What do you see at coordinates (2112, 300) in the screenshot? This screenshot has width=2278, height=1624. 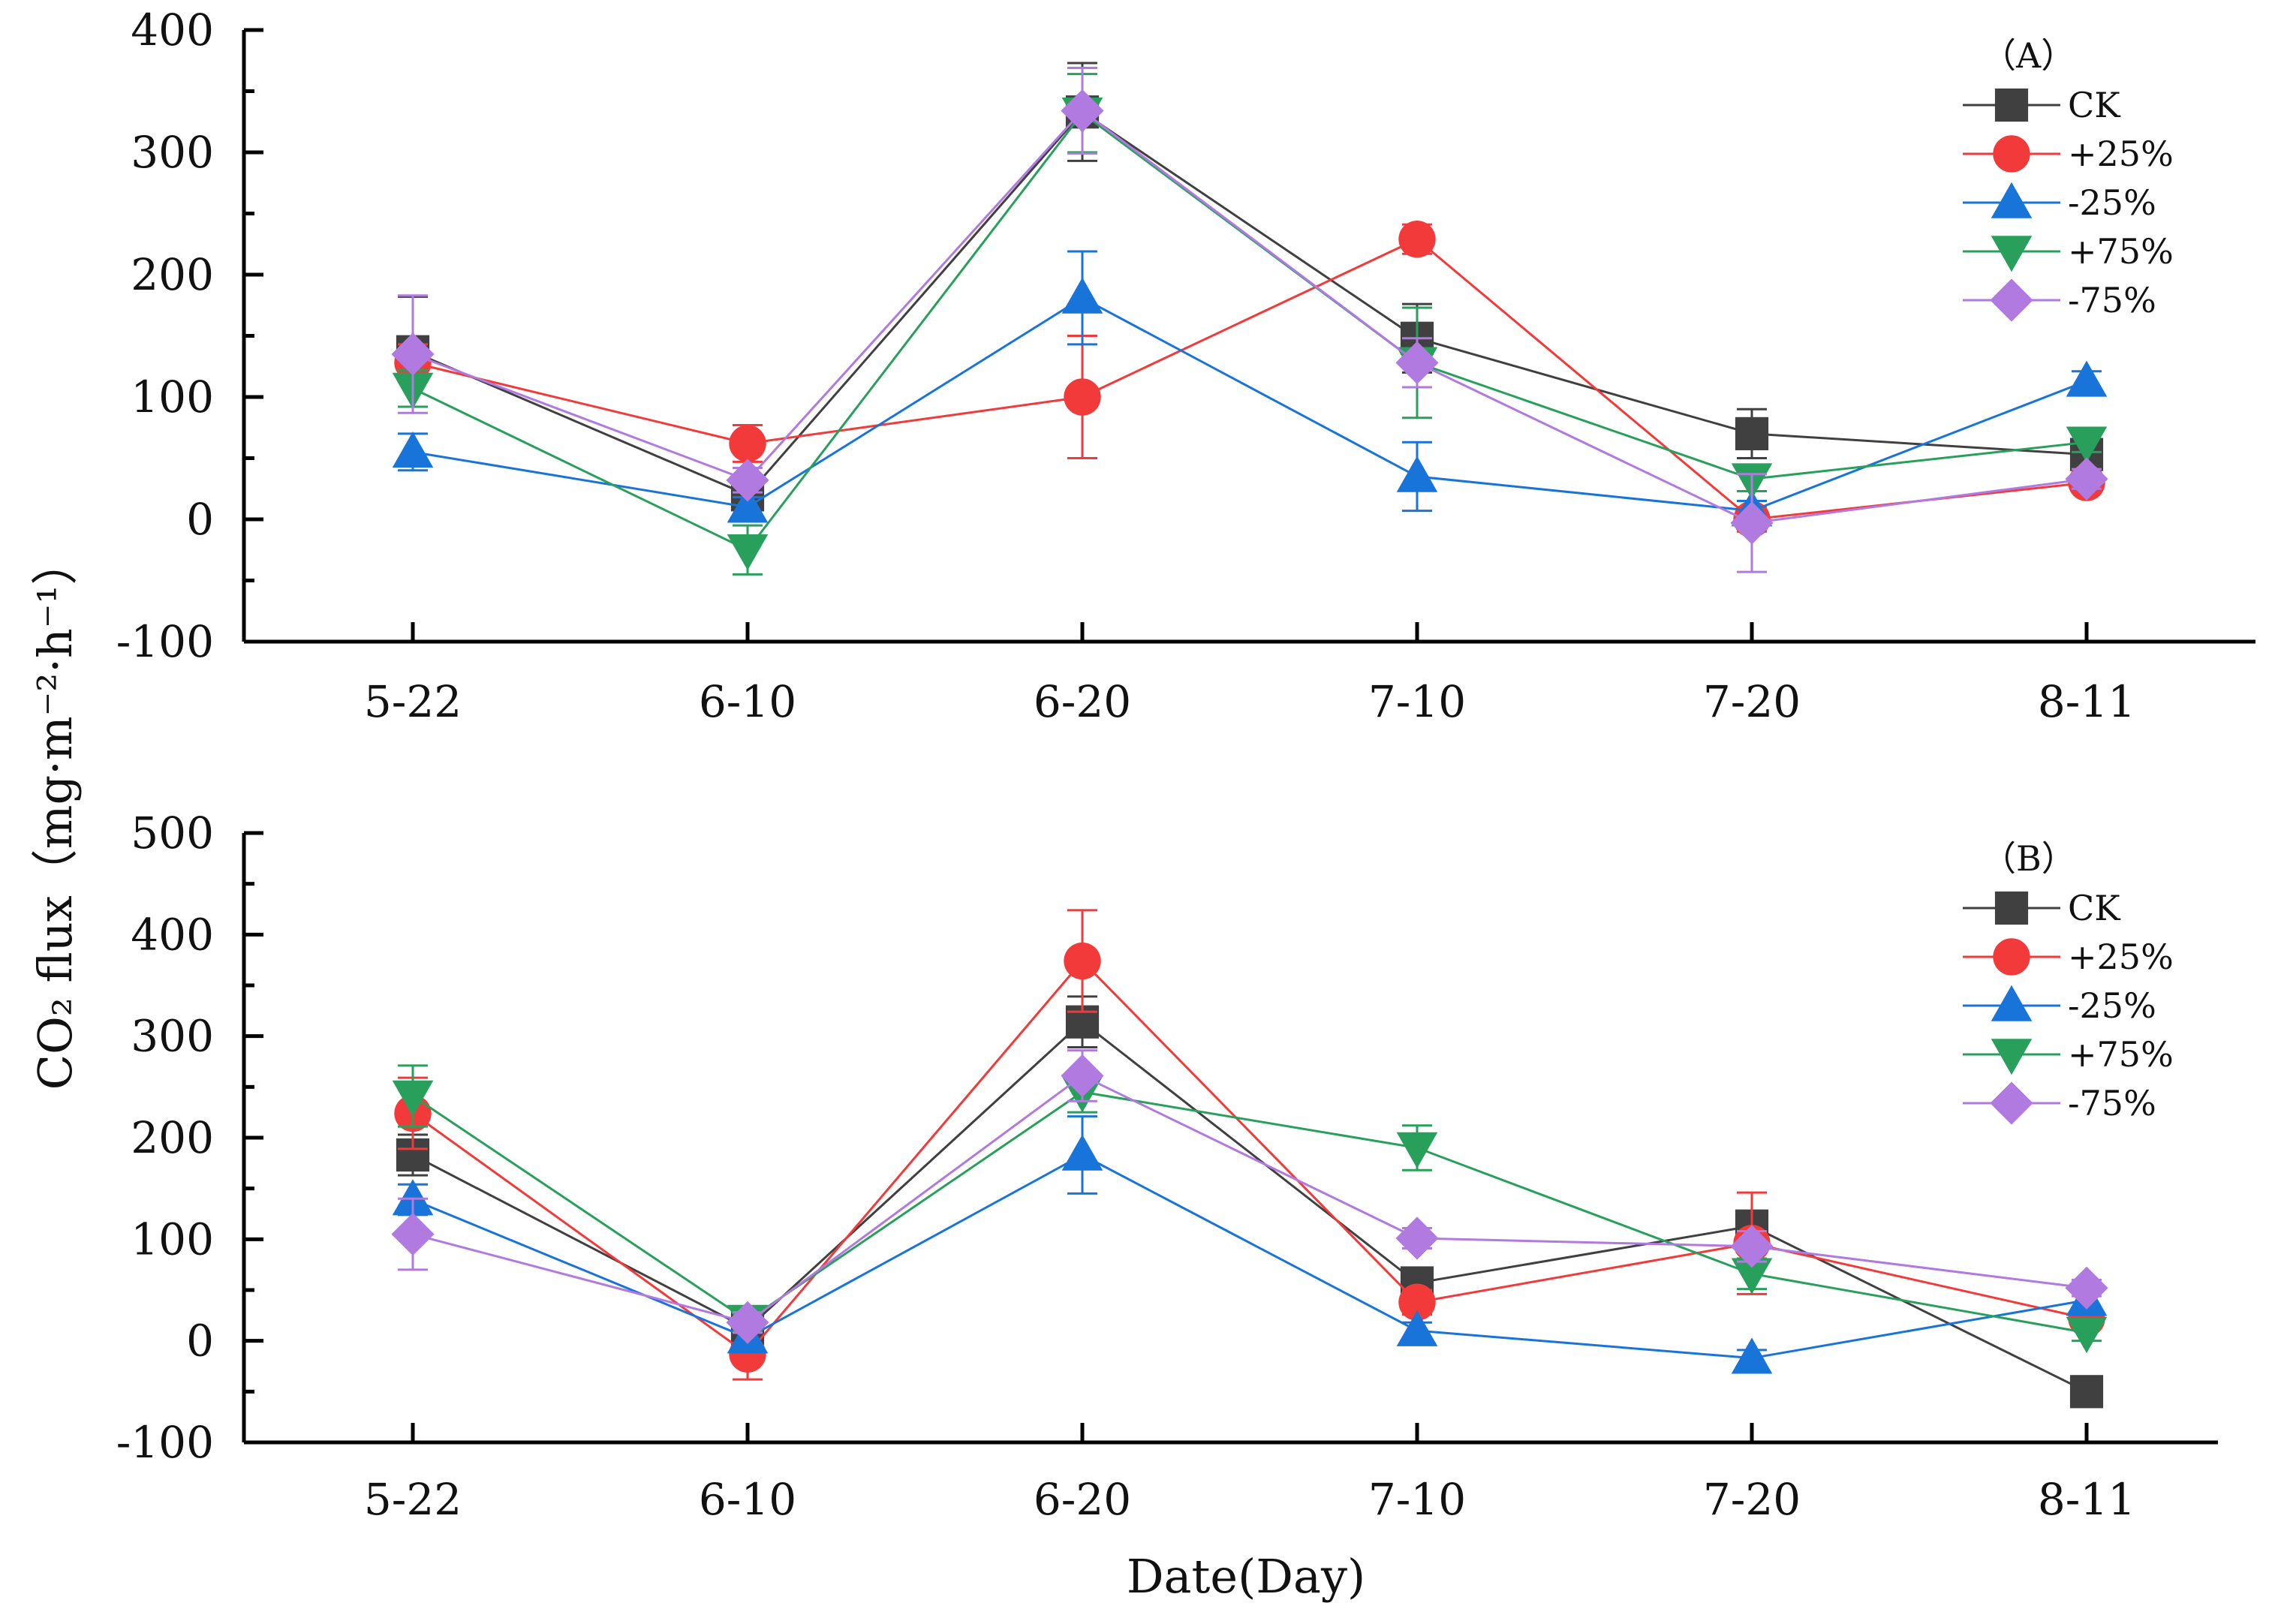 I see `legend-label: -75%` at bounding box center [2112, 300].